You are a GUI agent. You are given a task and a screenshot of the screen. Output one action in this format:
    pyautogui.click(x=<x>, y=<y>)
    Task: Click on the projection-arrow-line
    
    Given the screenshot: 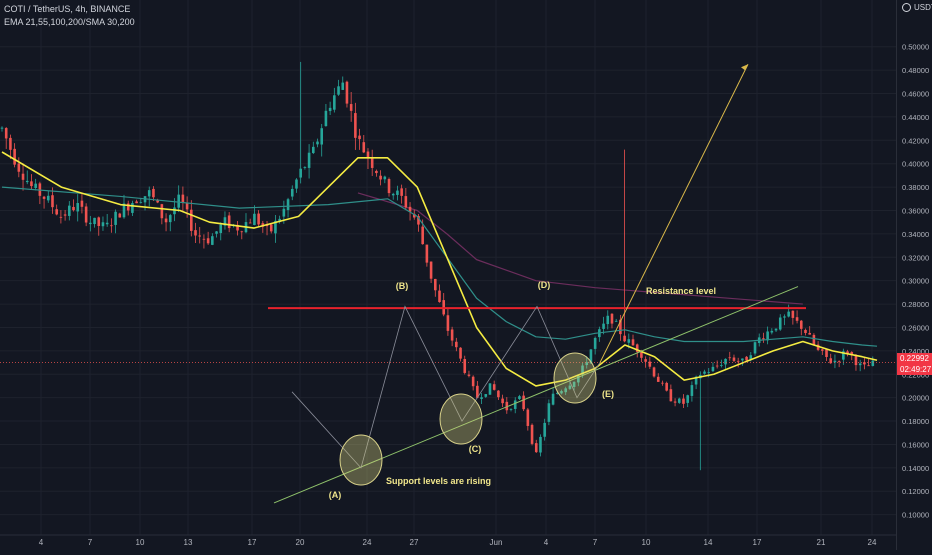 What is the action you would take?
    pyautogui.click(x=674, y=213)
    